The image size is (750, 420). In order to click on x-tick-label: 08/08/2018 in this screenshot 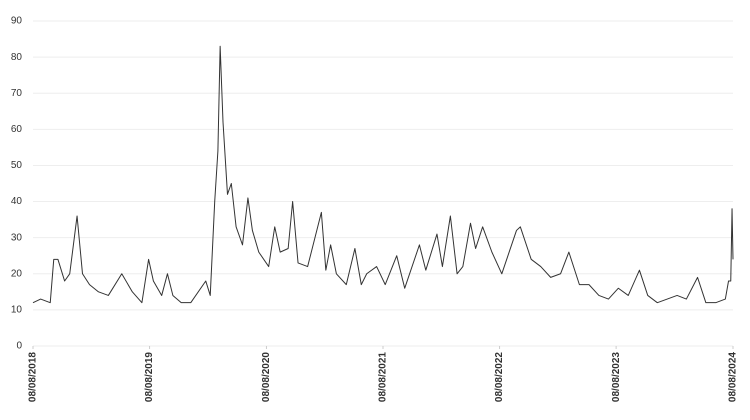, I will do `click(33, 377)`.